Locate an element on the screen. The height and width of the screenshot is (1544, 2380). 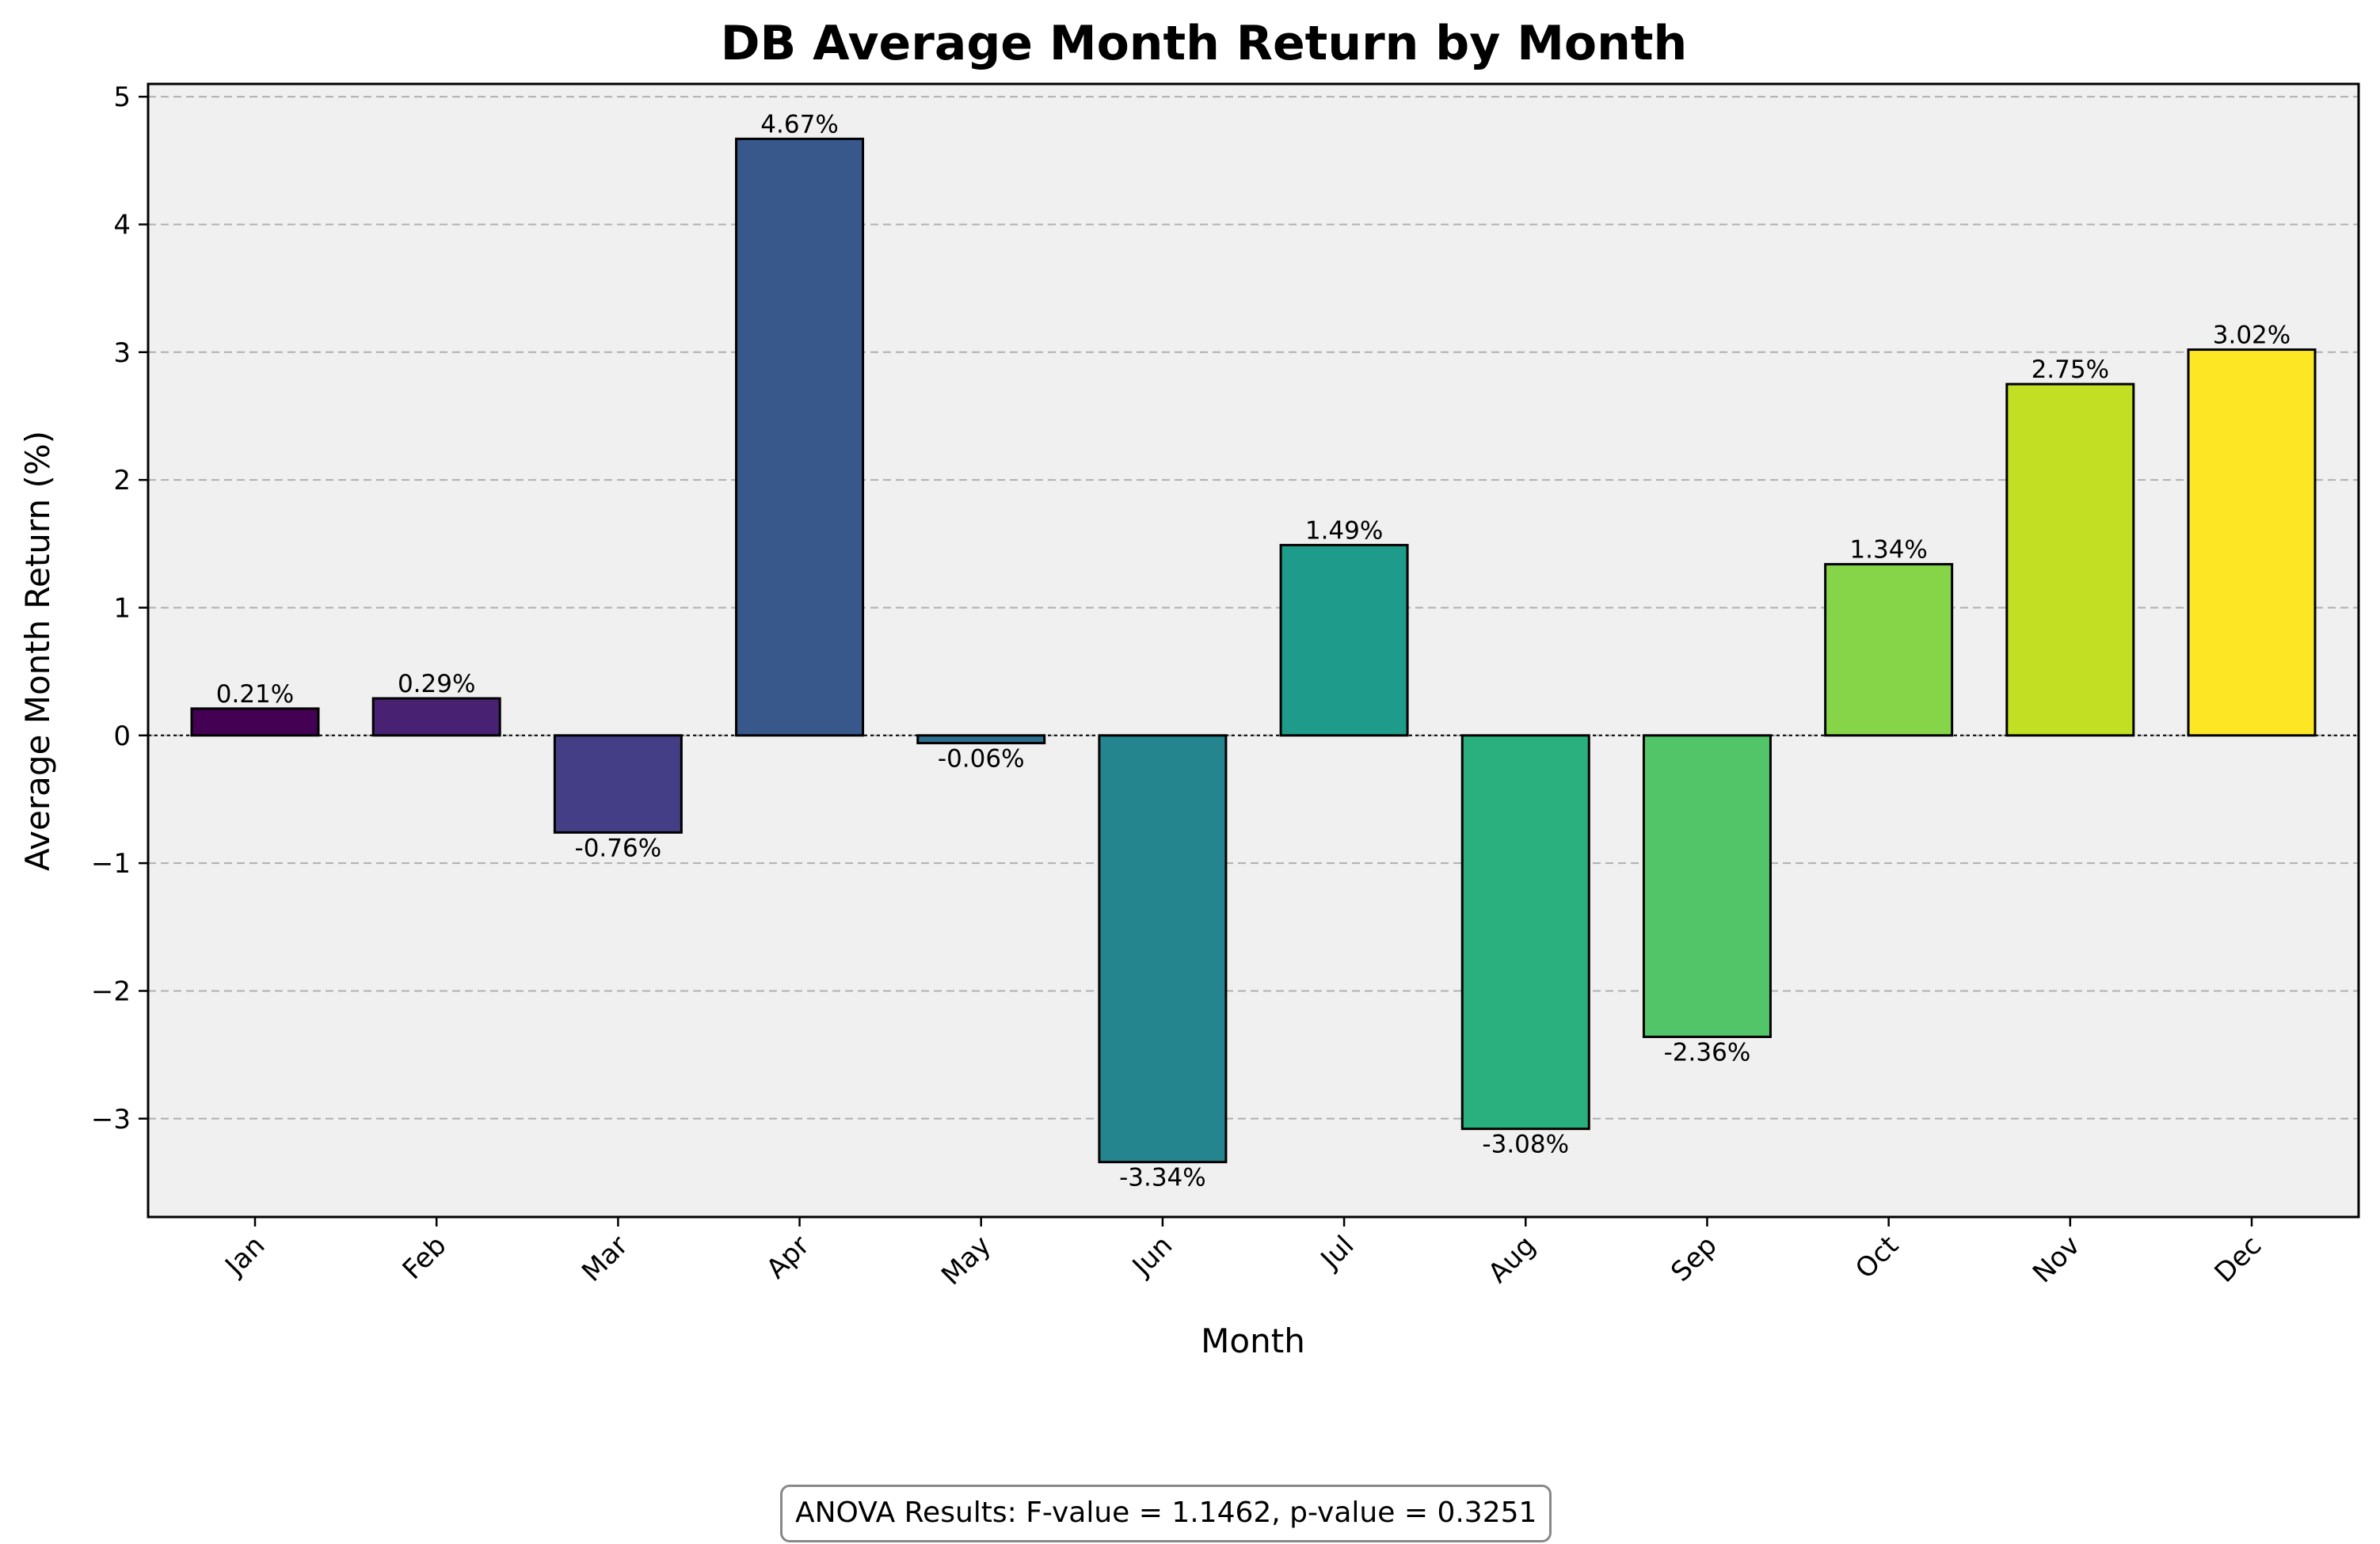
x-tick-label-mar: Mar is located at coordinates (605, 1259).